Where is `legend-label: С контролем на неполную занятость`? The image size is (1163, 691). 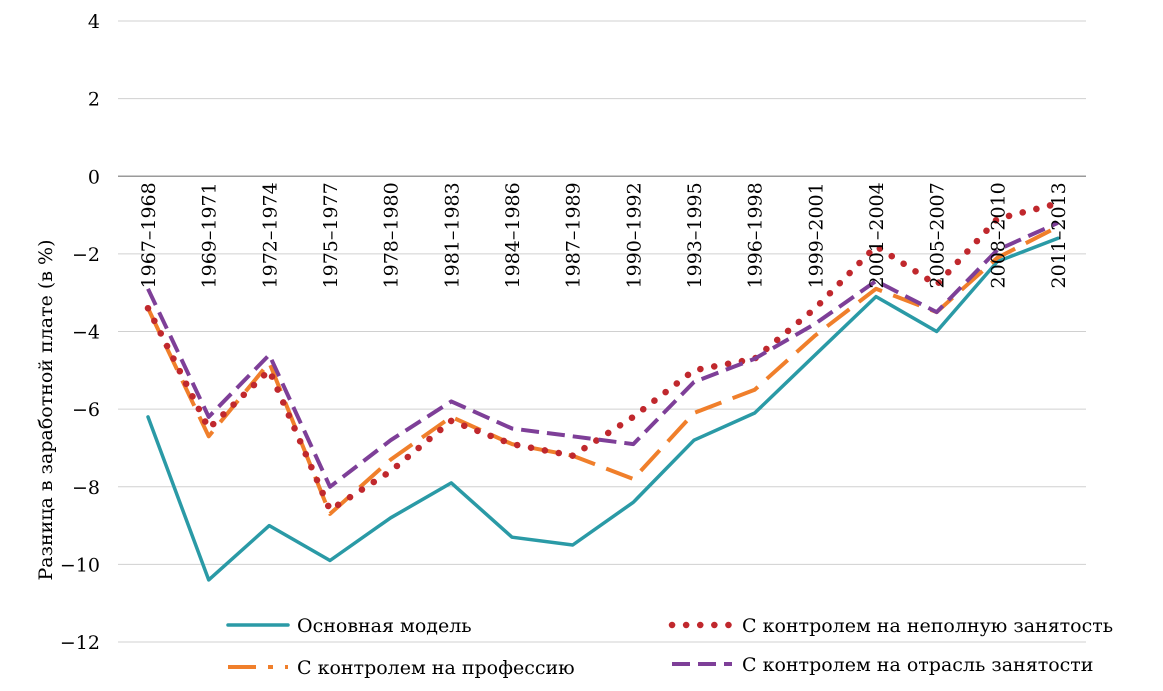
legend-label: С контролем на неполную занятость is located at coordinates (927, 626).